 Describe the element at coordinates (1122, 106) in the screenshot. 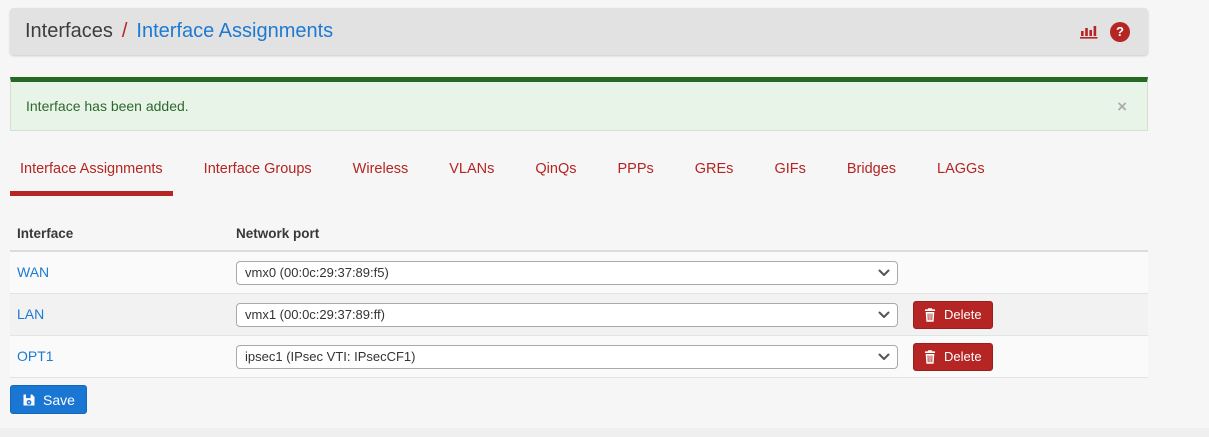

I see `close-icon: ×` at that location.